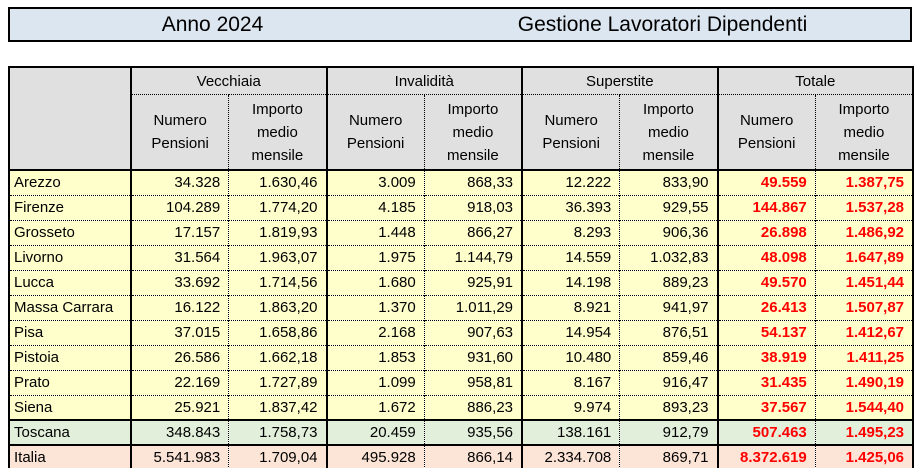 Image resolution: width=920 pixels, height=468 pixels. I want to click on row-label: Arezzo, so click(70, 182).